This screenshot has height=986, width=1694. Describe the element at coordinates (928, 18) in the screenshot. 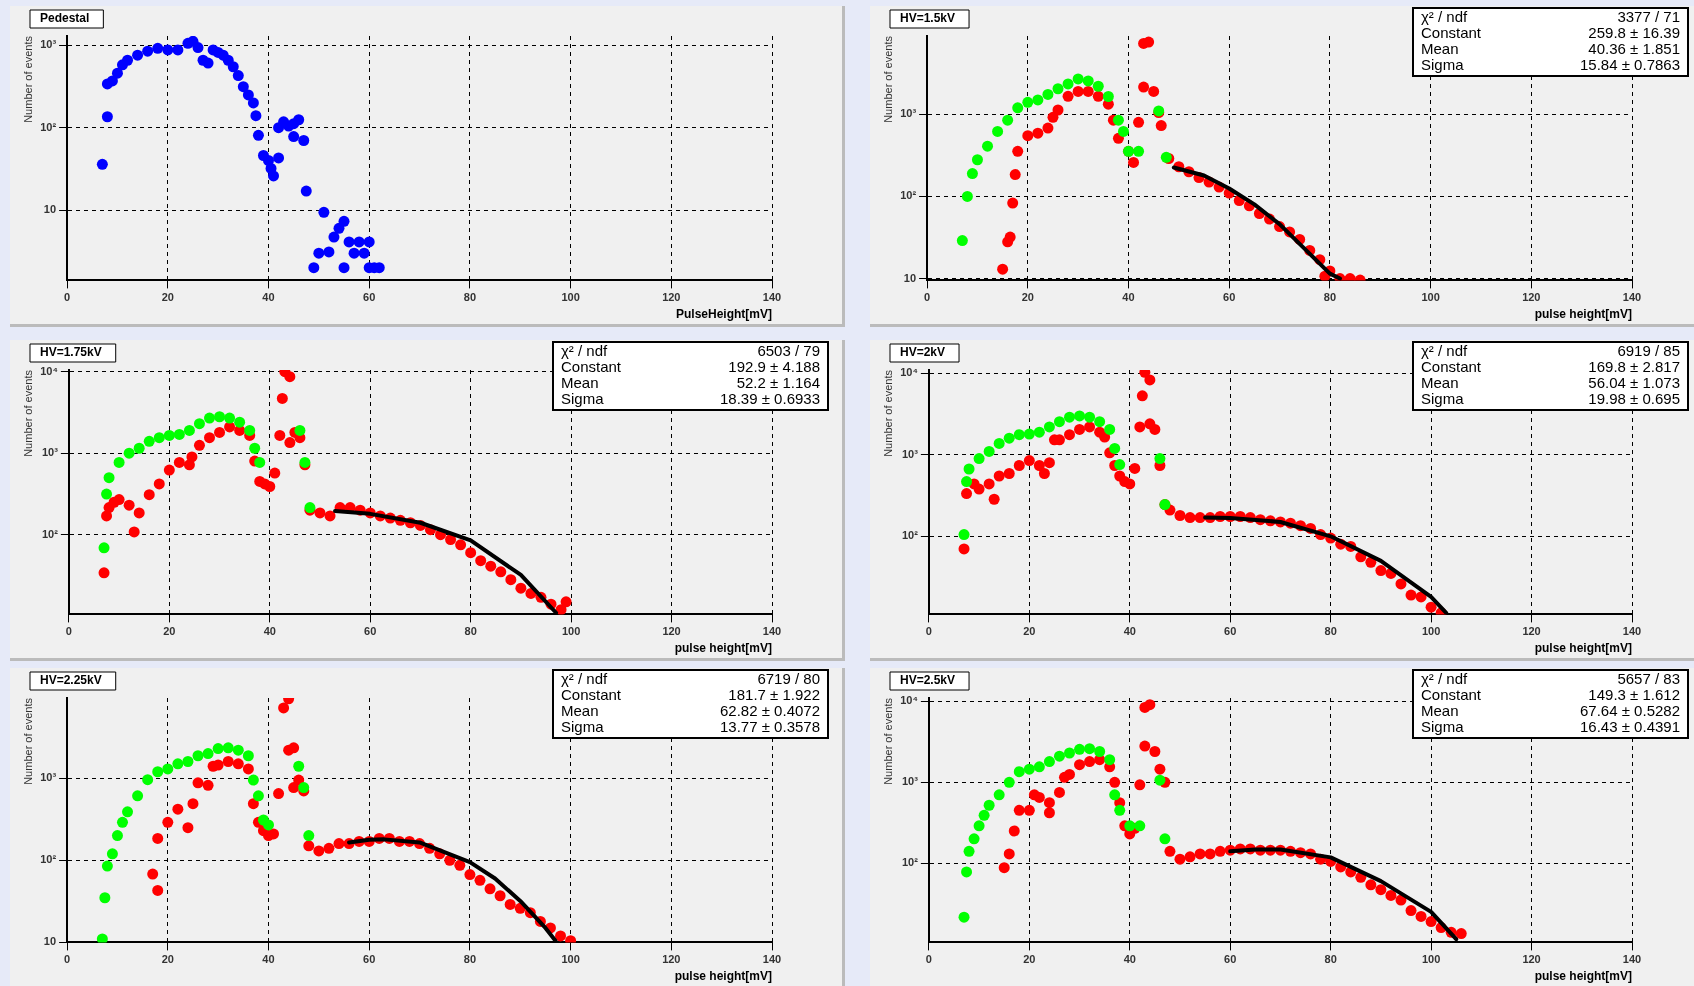

I see `chart-title: HV=1.5kV` at that location.